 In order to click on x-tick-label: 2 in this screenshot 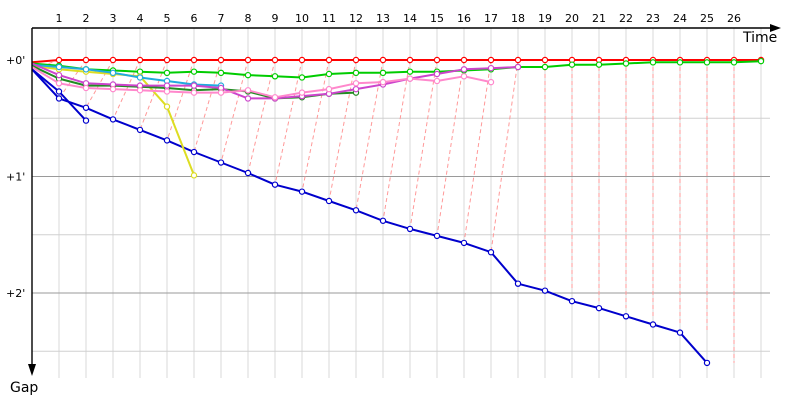, I will do `click(86, 18)`.